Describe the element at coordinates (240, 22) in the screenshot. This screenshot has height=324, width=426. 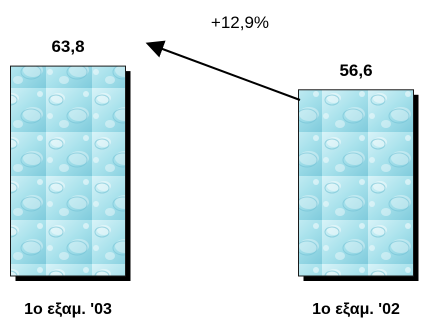
I see `growth-annotation: +12,9%` at that location.